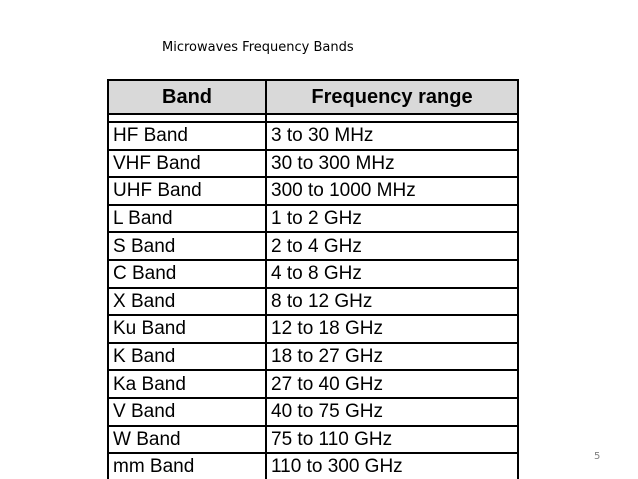 This screenshot has width=638, height=479. I want to click on table-row: C Band 4 to 8 GHz, so click(313, 273).